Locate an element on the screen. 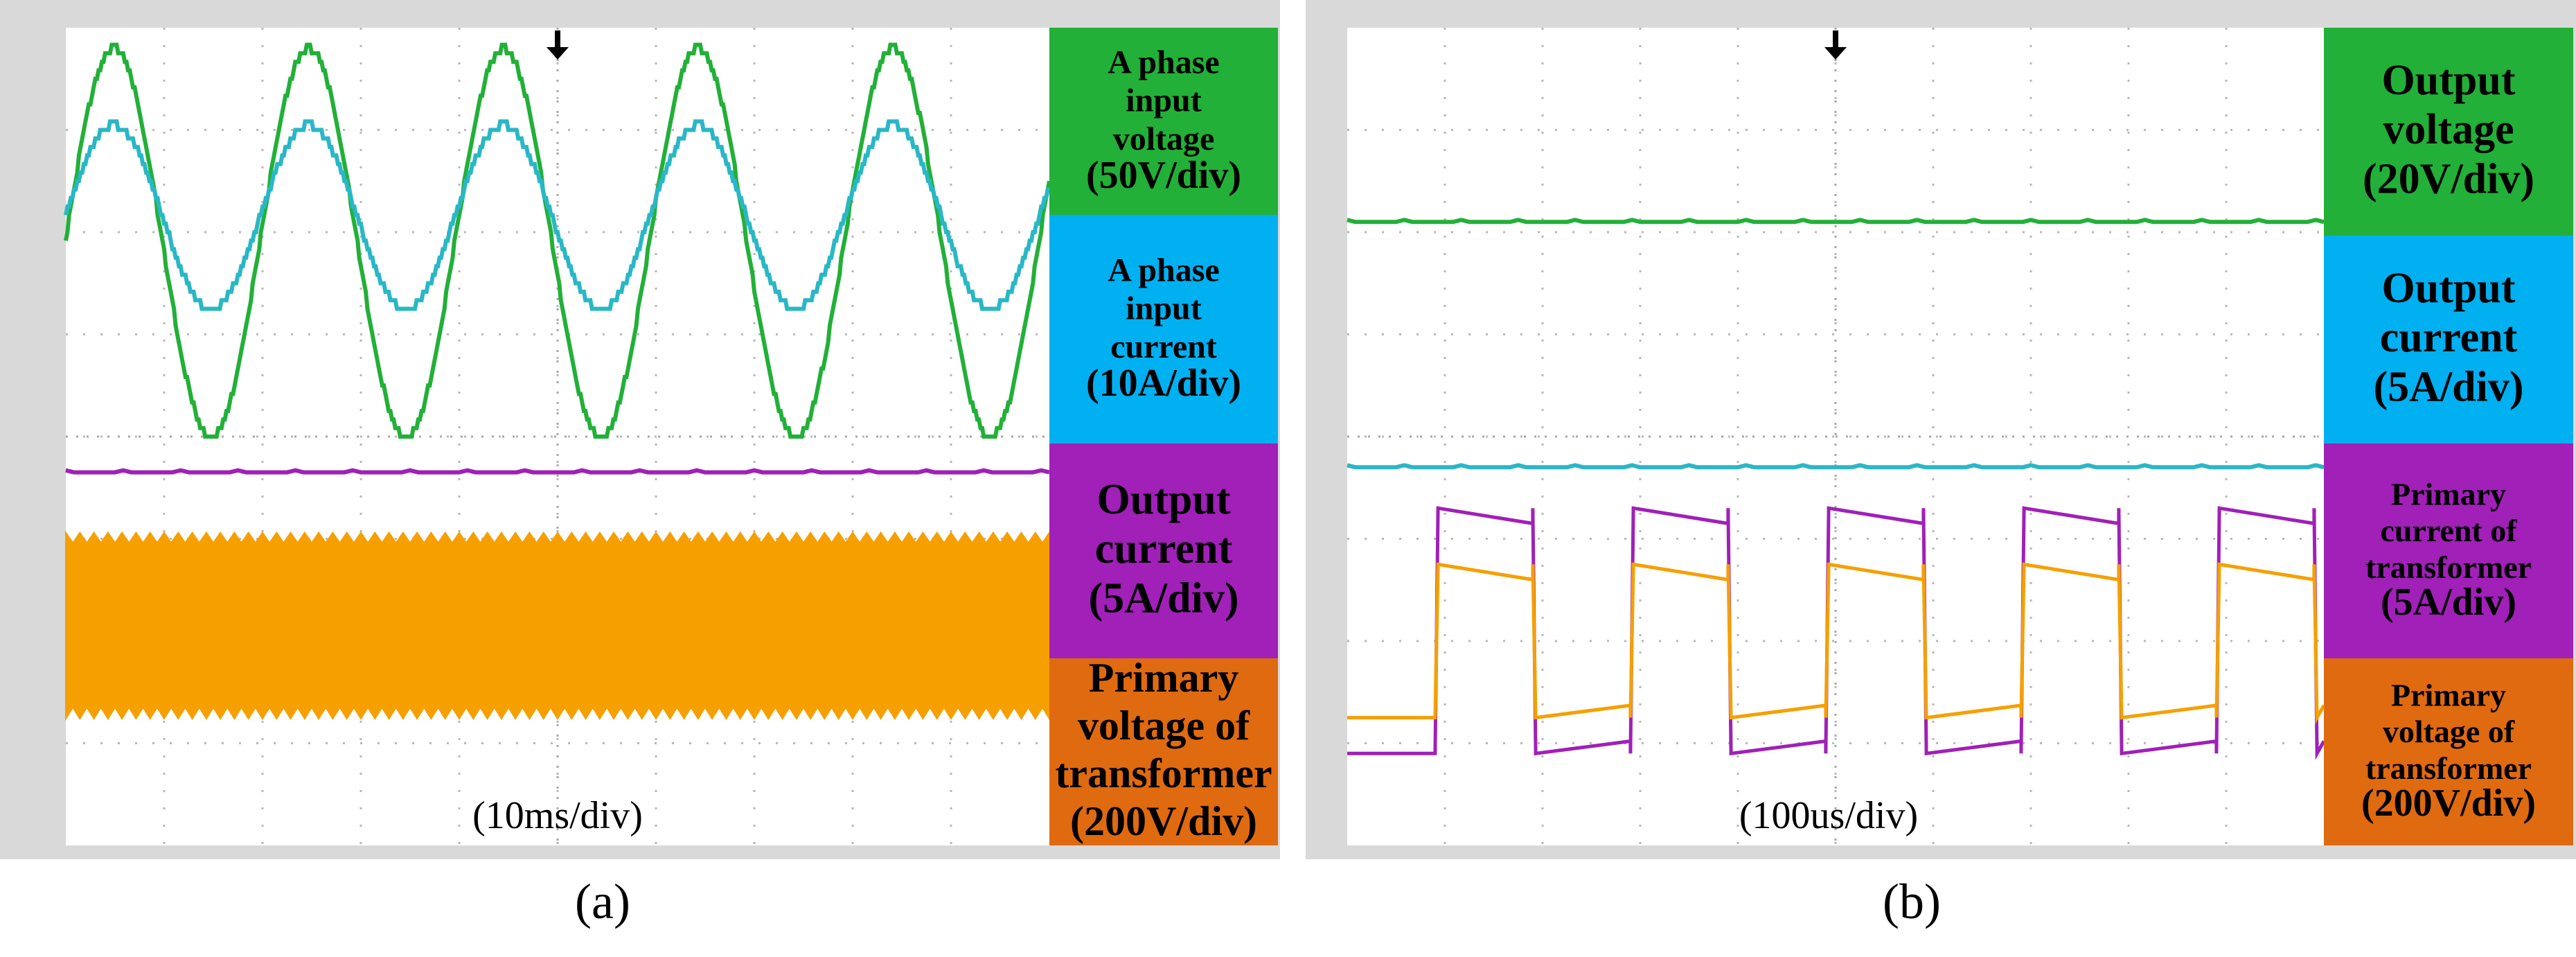 The width and height of the screenshot is (2576, 957). legend-text-2-3: (5A/div) is located at coordinates (2448, 602).